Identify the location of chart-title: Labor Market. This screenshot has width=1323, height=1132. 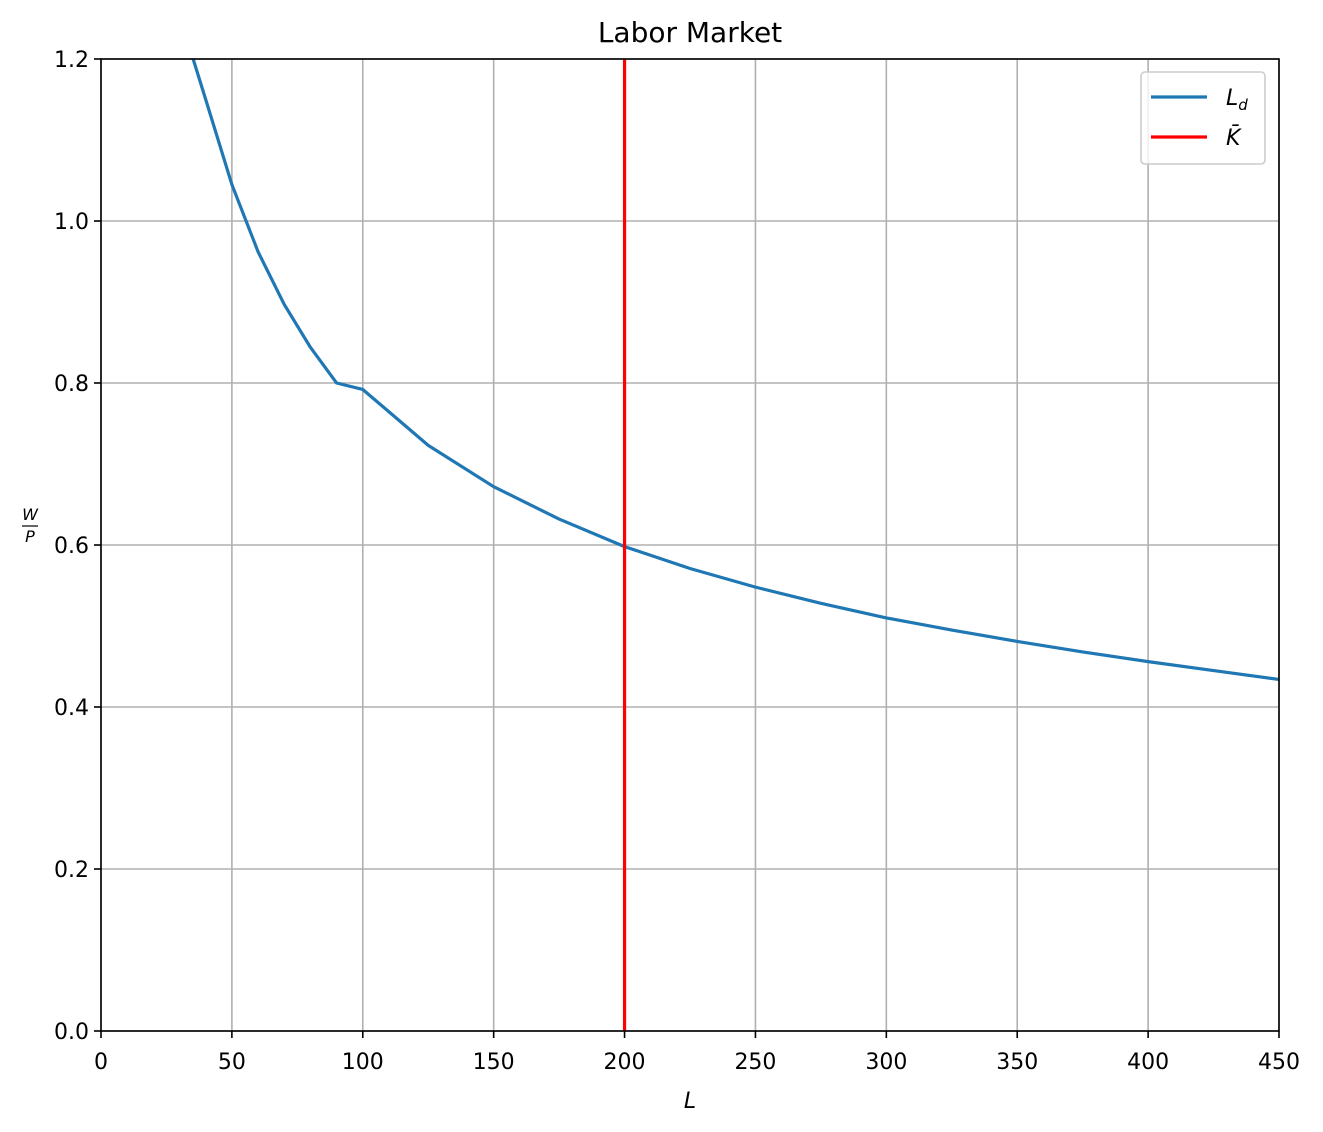
(690, 32).